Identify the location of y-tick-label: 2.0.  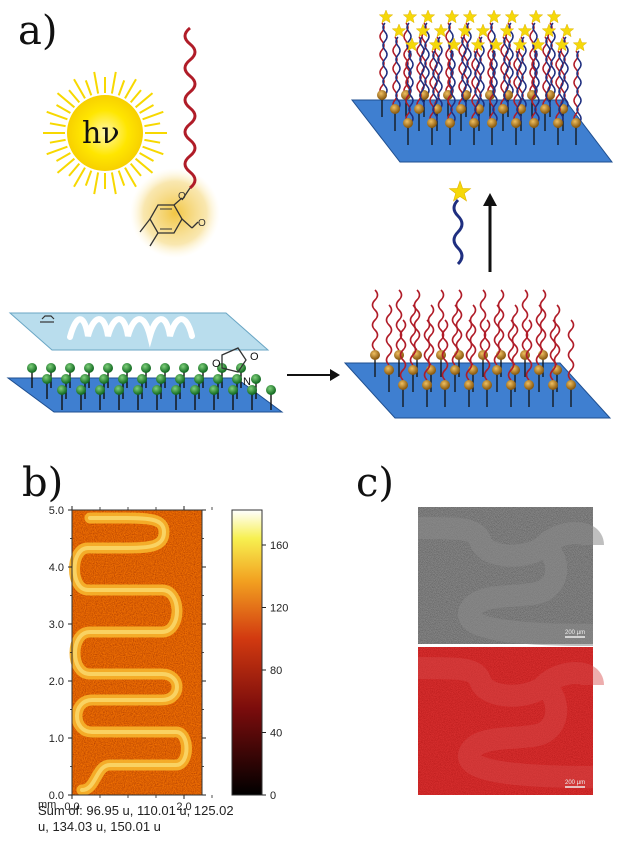
(56, 682).